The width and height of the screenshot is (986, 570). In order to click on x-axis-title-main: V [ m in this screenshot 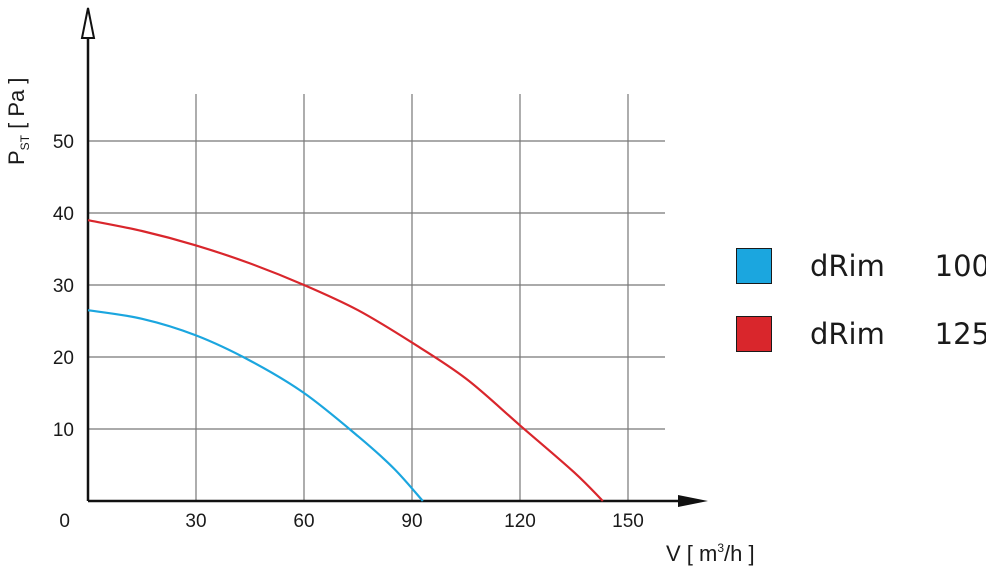, I will do `click(691, 553)`.